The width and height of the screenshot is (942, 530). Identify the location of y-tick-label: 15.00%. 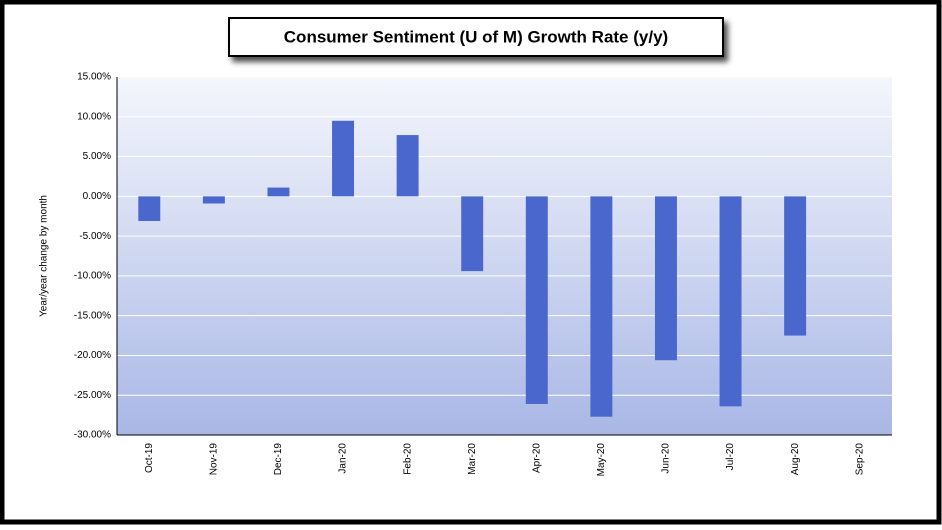
(94, 77).